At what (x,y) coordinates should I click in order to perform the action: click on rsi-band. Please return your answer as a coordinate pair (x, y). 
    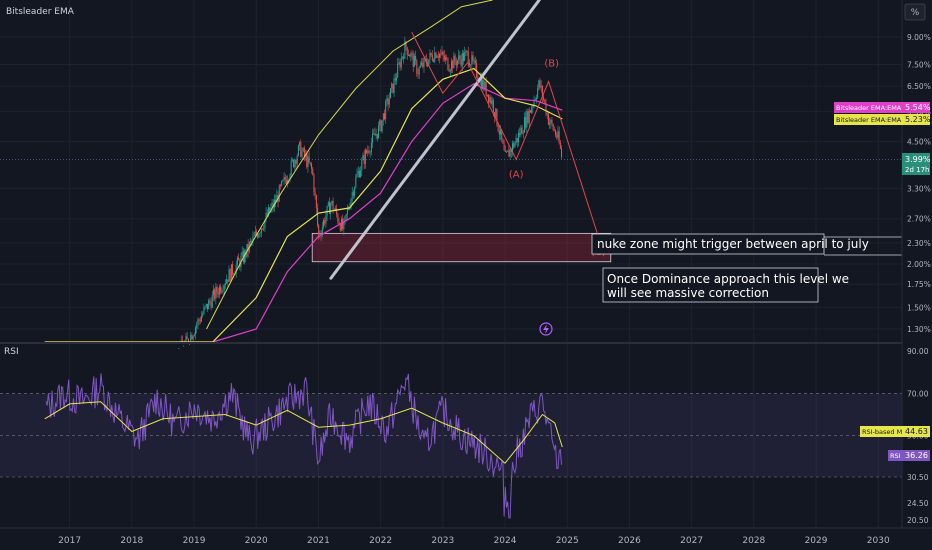
    Looking at the image, I should click on (451, 435).